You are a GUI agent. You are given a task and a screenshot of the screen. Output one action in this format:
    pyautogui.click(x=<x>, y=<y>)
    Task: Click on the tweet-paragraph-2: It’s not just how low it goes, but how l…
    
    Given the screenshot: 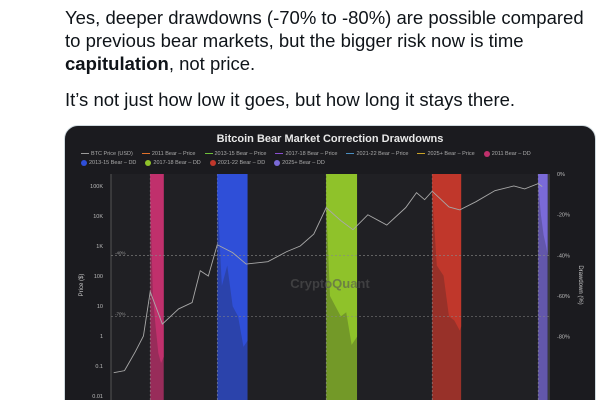 What is the action you would take?
    pyautogui.click(x=290, y=99)
    